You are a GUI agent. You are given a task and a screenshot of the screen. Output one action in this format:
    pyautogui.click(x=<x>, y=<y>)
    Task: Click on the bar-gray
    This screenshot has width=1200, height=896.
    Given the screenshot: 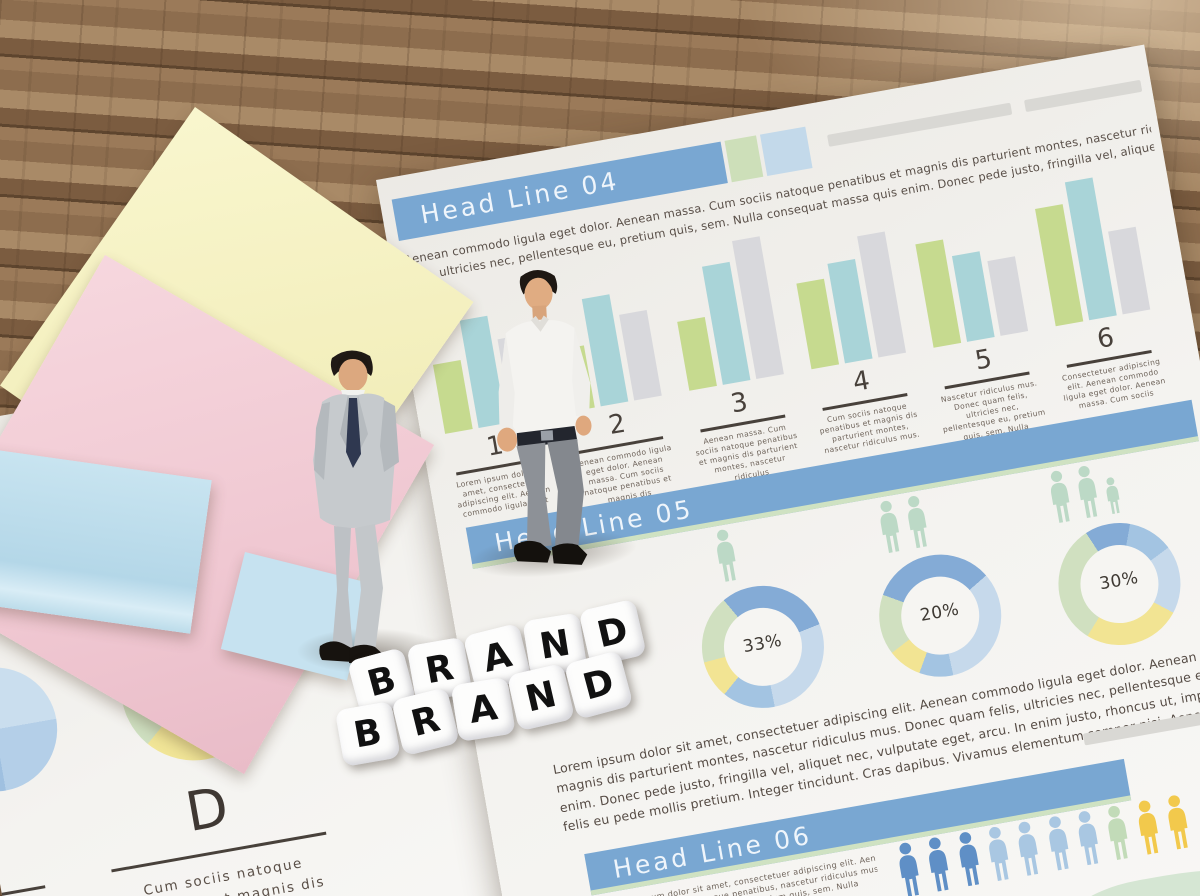 What is the action you would take?
    pyautogui.click(x=1008, y=296)
    